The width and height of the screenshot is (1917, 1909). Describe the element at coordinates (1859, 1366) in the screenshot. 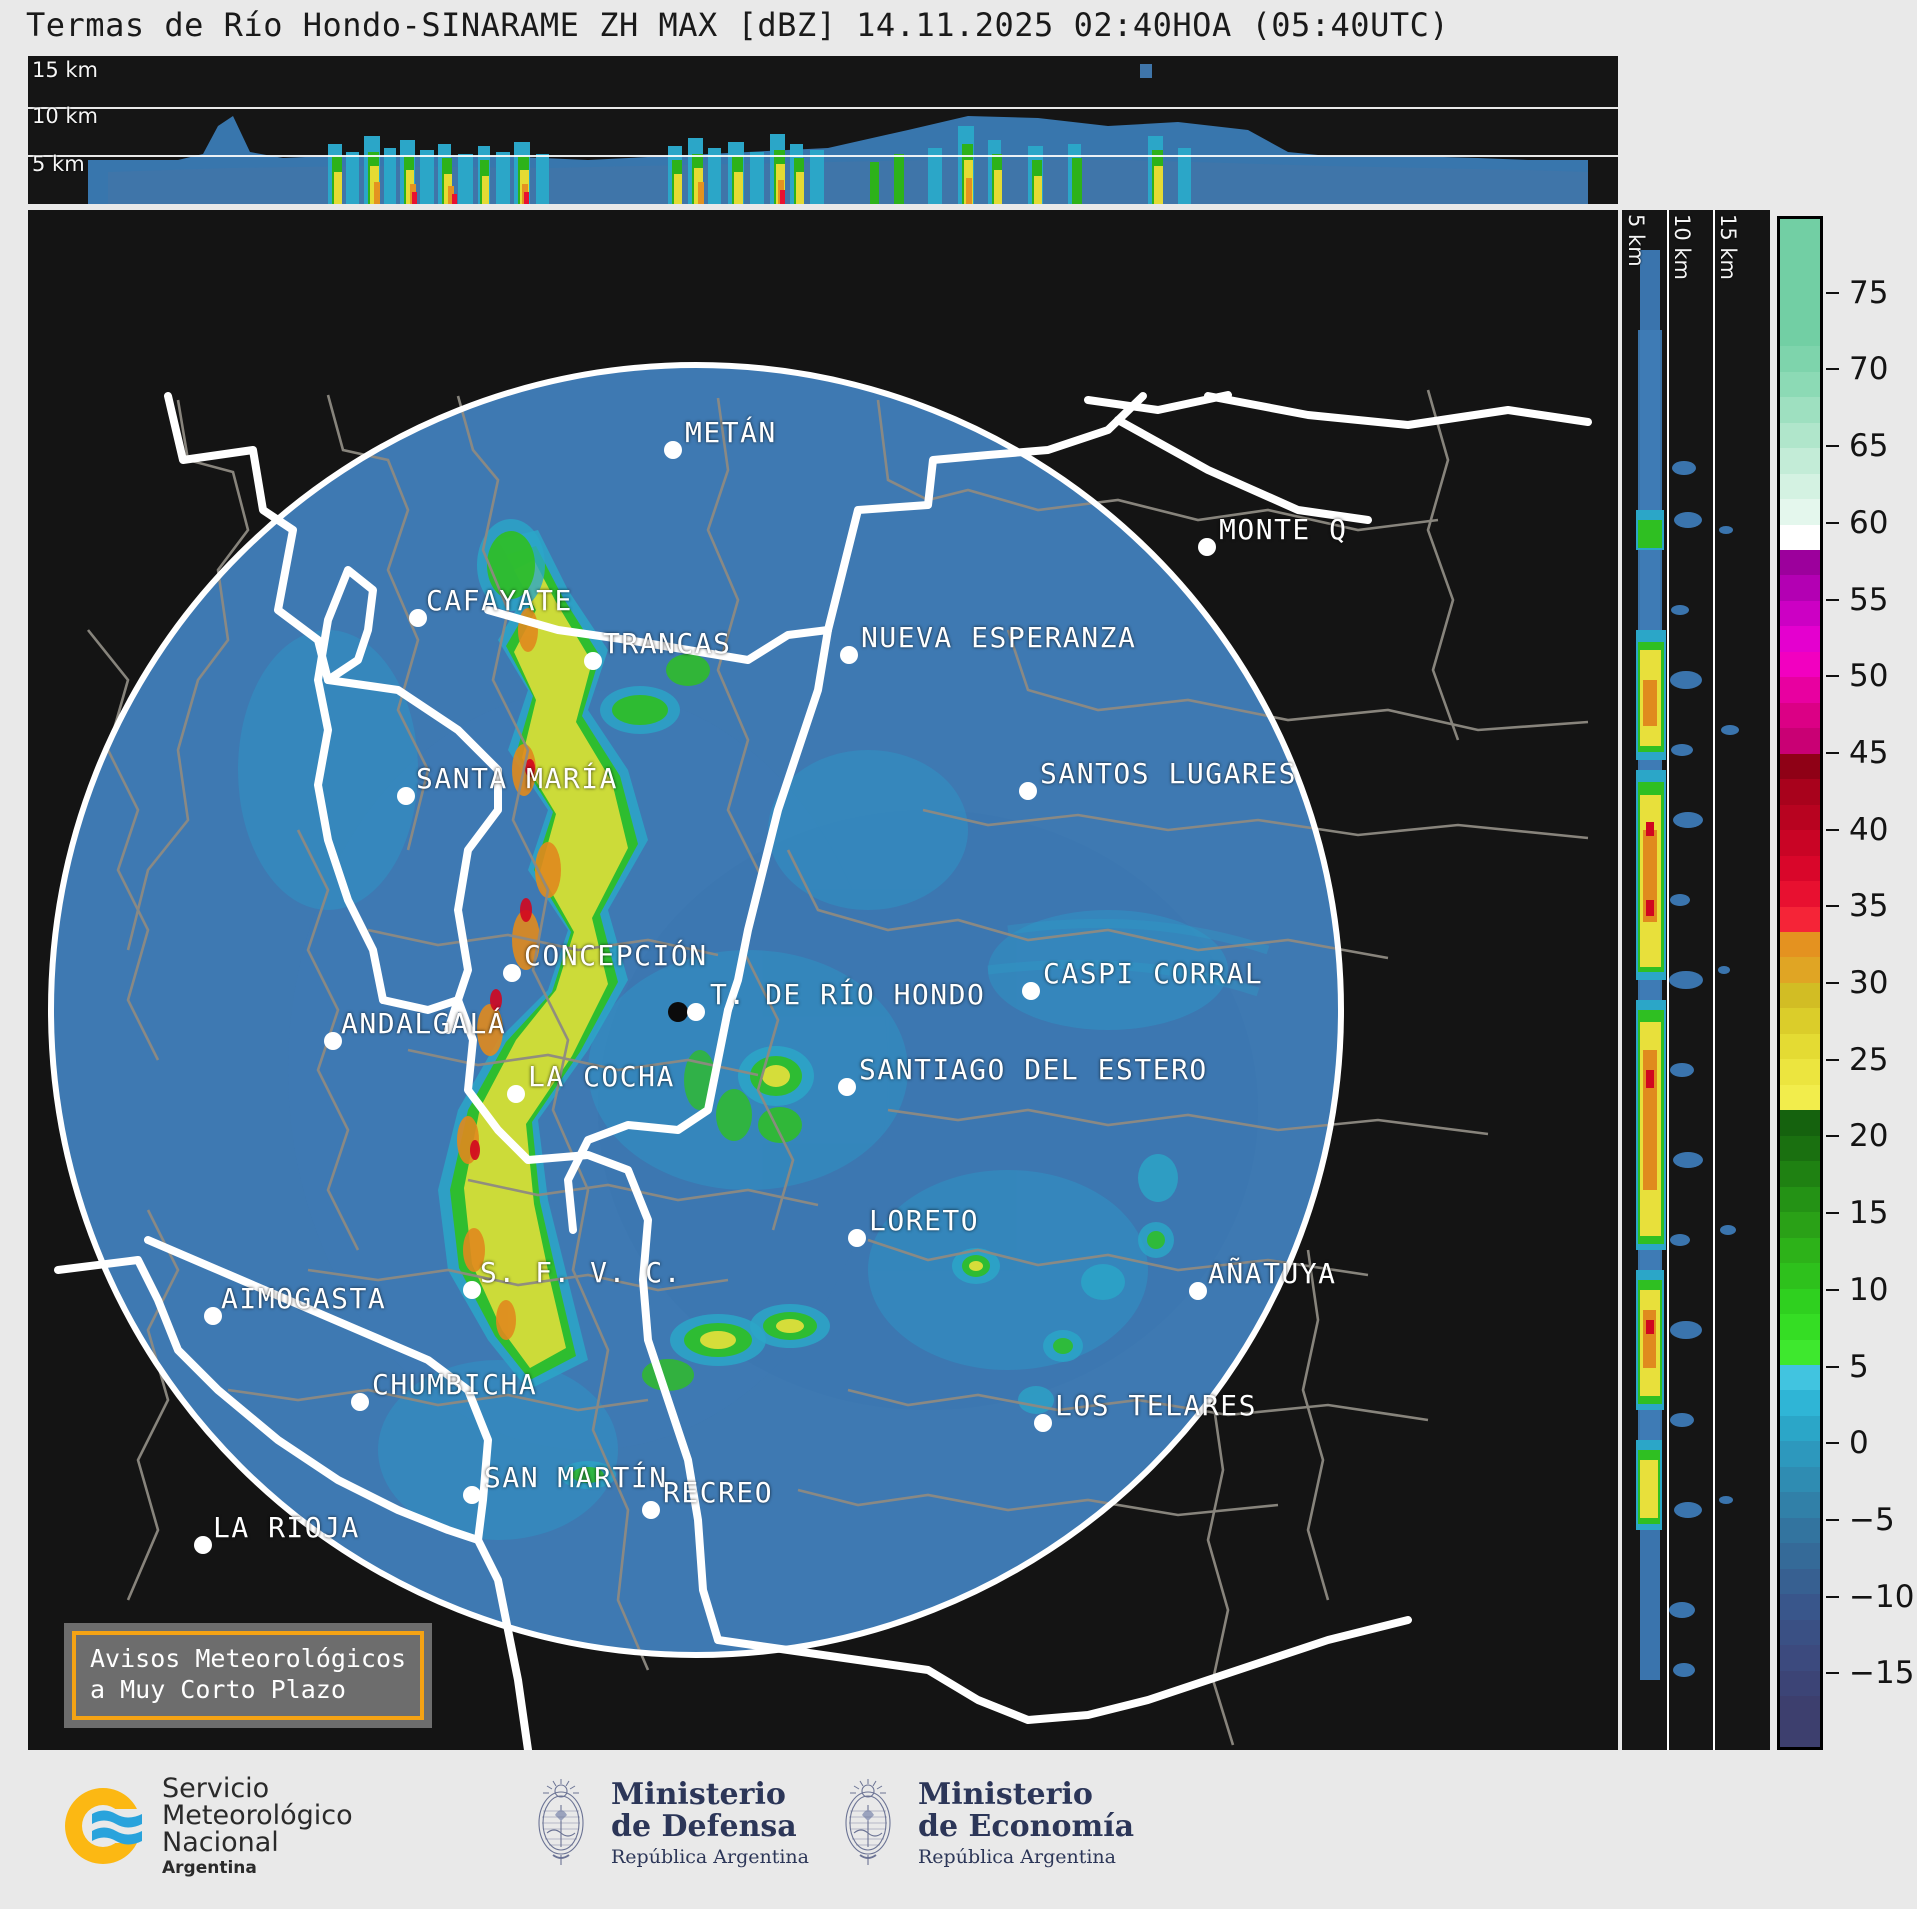

I see `colorbar-tick-label: 5` at that location.